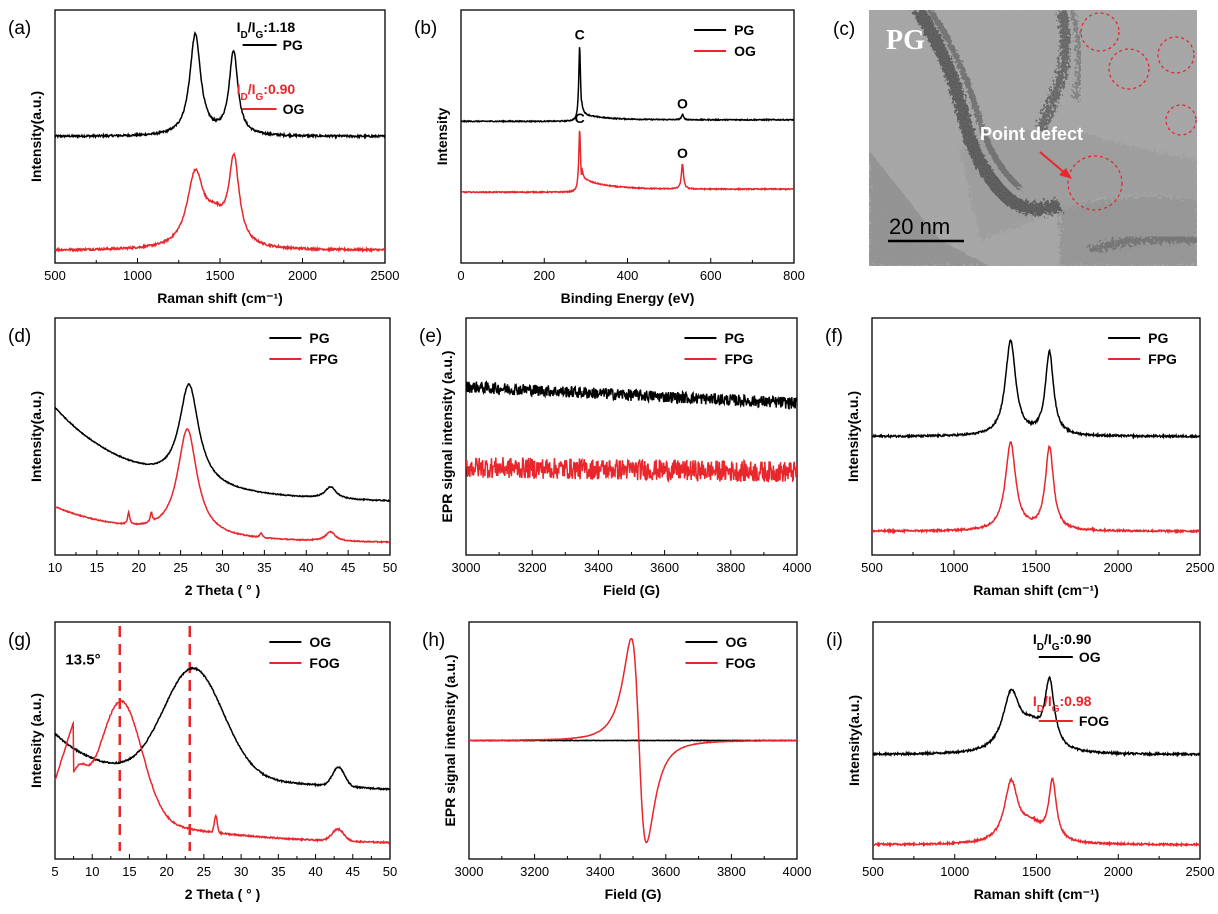 The width and height of the screenshot is (1218, 914). Describe the element at coordinates (266, 92) in the screenshot. I see `ratio-annotation: ID/IG:0.90` at that location.